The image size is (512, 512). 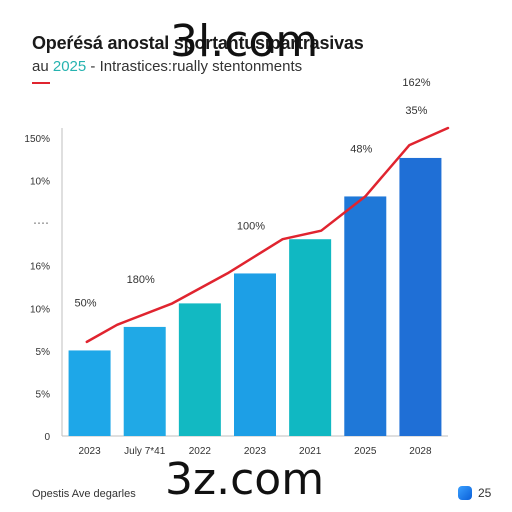 What do you see at coordinates (200, 451) in the screenshot?
I see `x-tick-label: 2022` at bounding box center [200, 451].